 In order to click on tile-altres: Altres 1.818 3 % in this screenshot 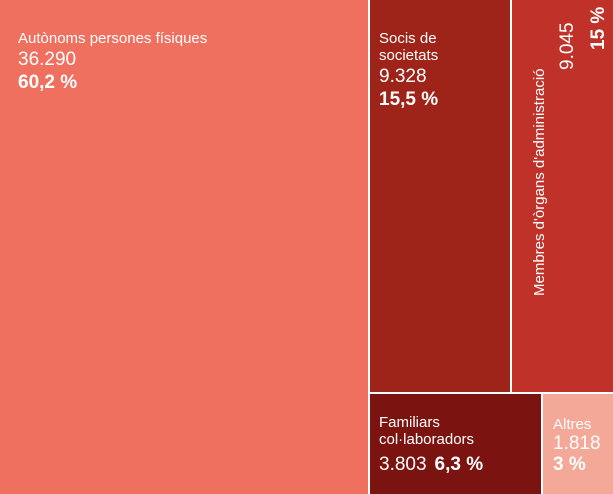, I will do `click(578, 444)`.